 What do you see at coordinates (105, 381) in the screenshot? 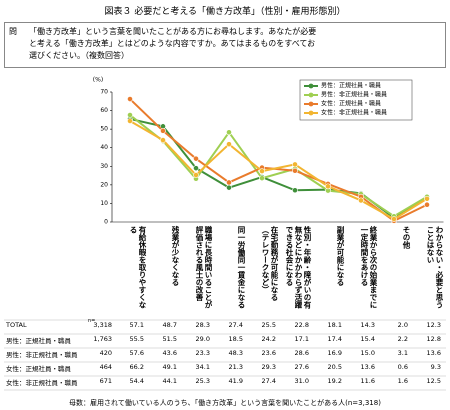
I see `row-n: 671` at bounding box center [105, 381].